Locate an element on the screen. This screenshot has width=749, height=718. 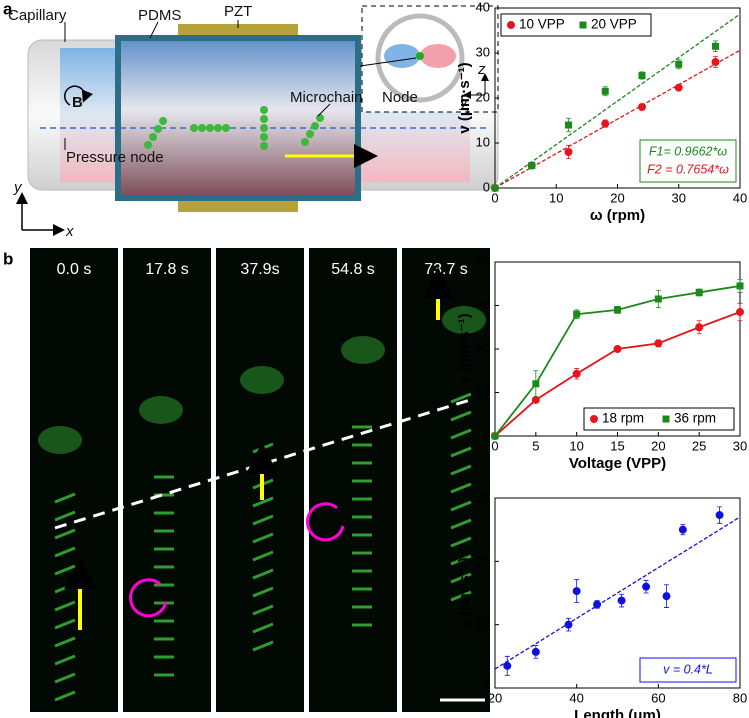
y-tick-label: 15 is located at coordinates (483, 623).